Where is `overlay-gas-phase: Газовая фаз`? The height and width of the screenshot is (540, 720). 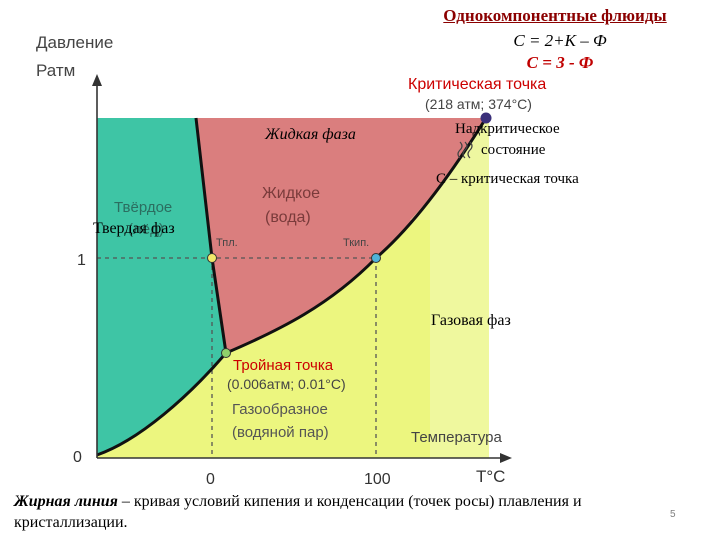
overlay-gas-phase: Газовая фаз is located at coordinates (471, 320).